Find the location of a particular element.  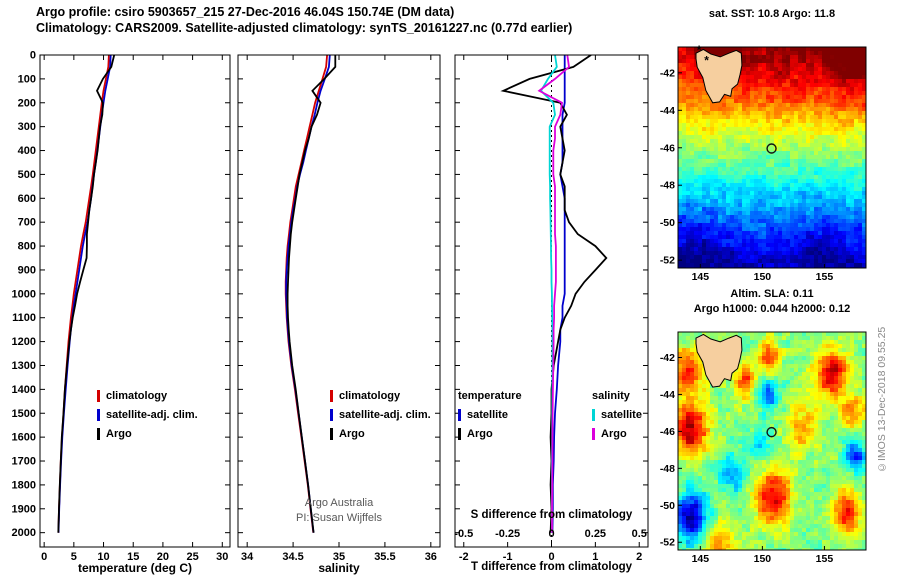

depth-tick-label: 1300 is located at coordinates (24, 366).